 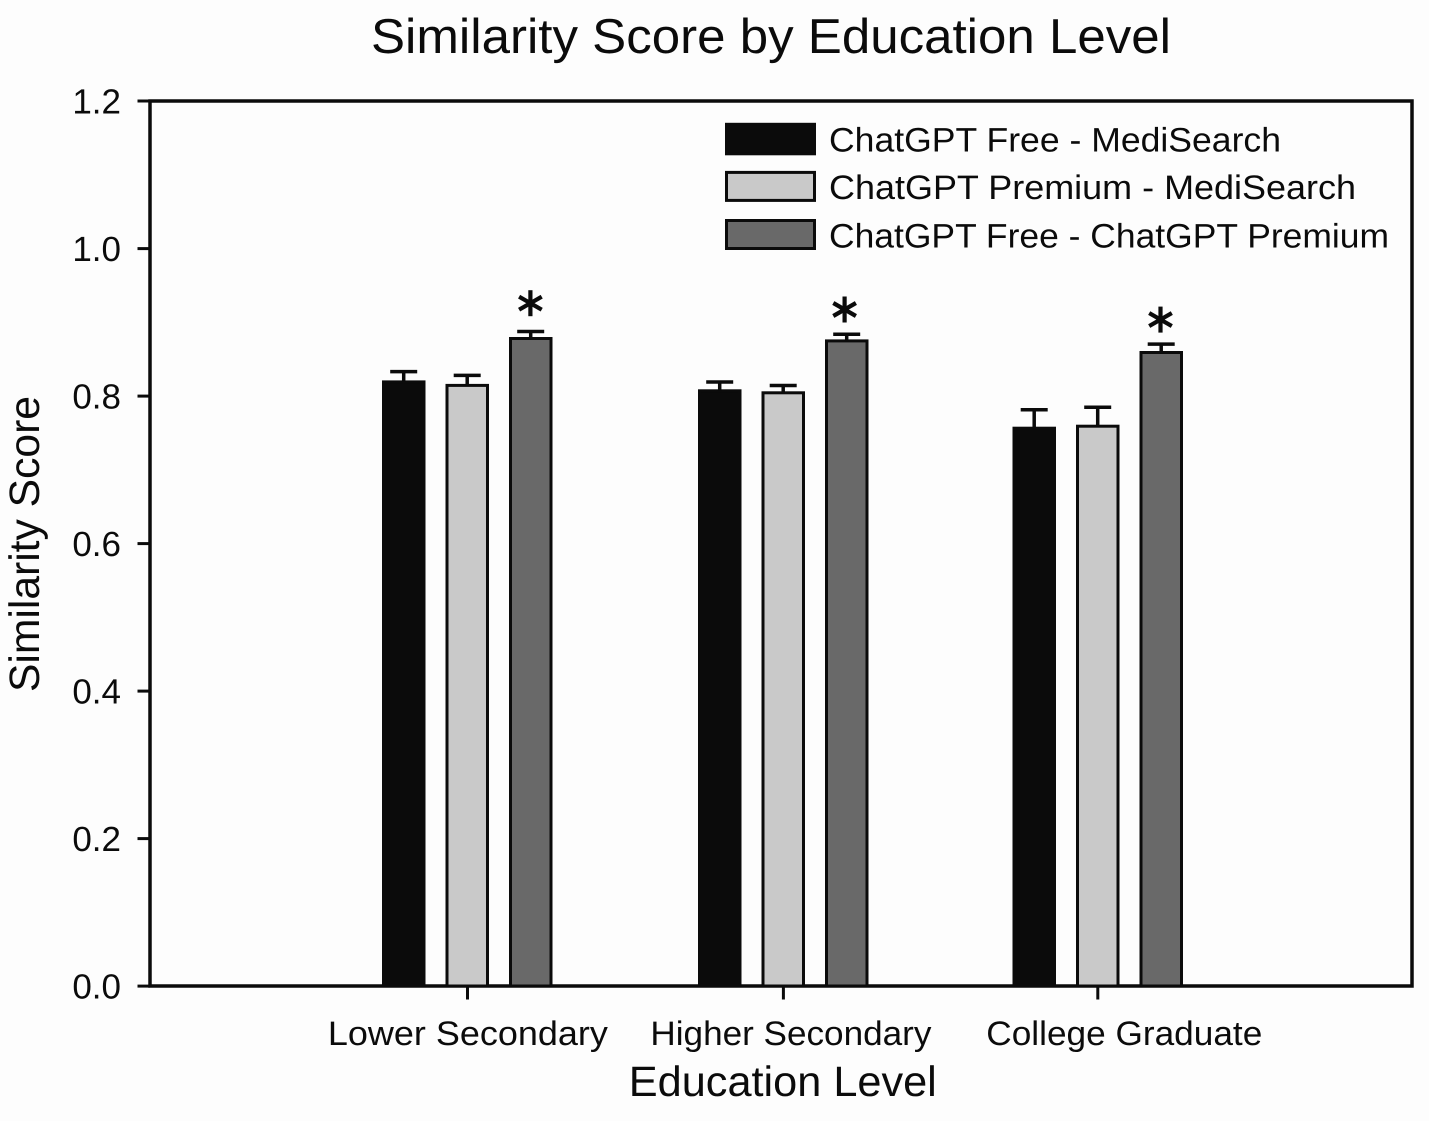 I want to click on svg-text: 0.2, so click(x=96, y=839).